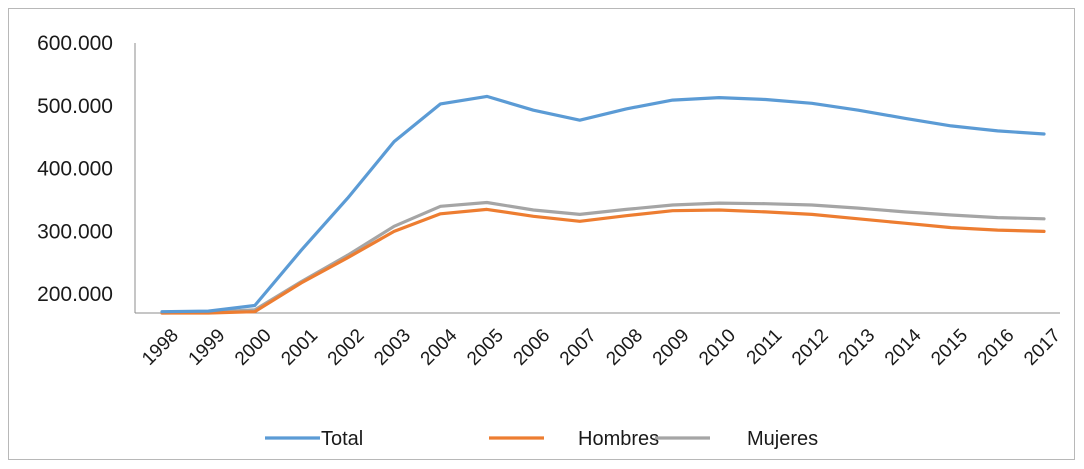 Image resolution: width=1084 pixels, height=469 pixels. Describe the element at coordinates (75, 294) in the screenshot. I see `y-tick-label: 200.000` at that location.